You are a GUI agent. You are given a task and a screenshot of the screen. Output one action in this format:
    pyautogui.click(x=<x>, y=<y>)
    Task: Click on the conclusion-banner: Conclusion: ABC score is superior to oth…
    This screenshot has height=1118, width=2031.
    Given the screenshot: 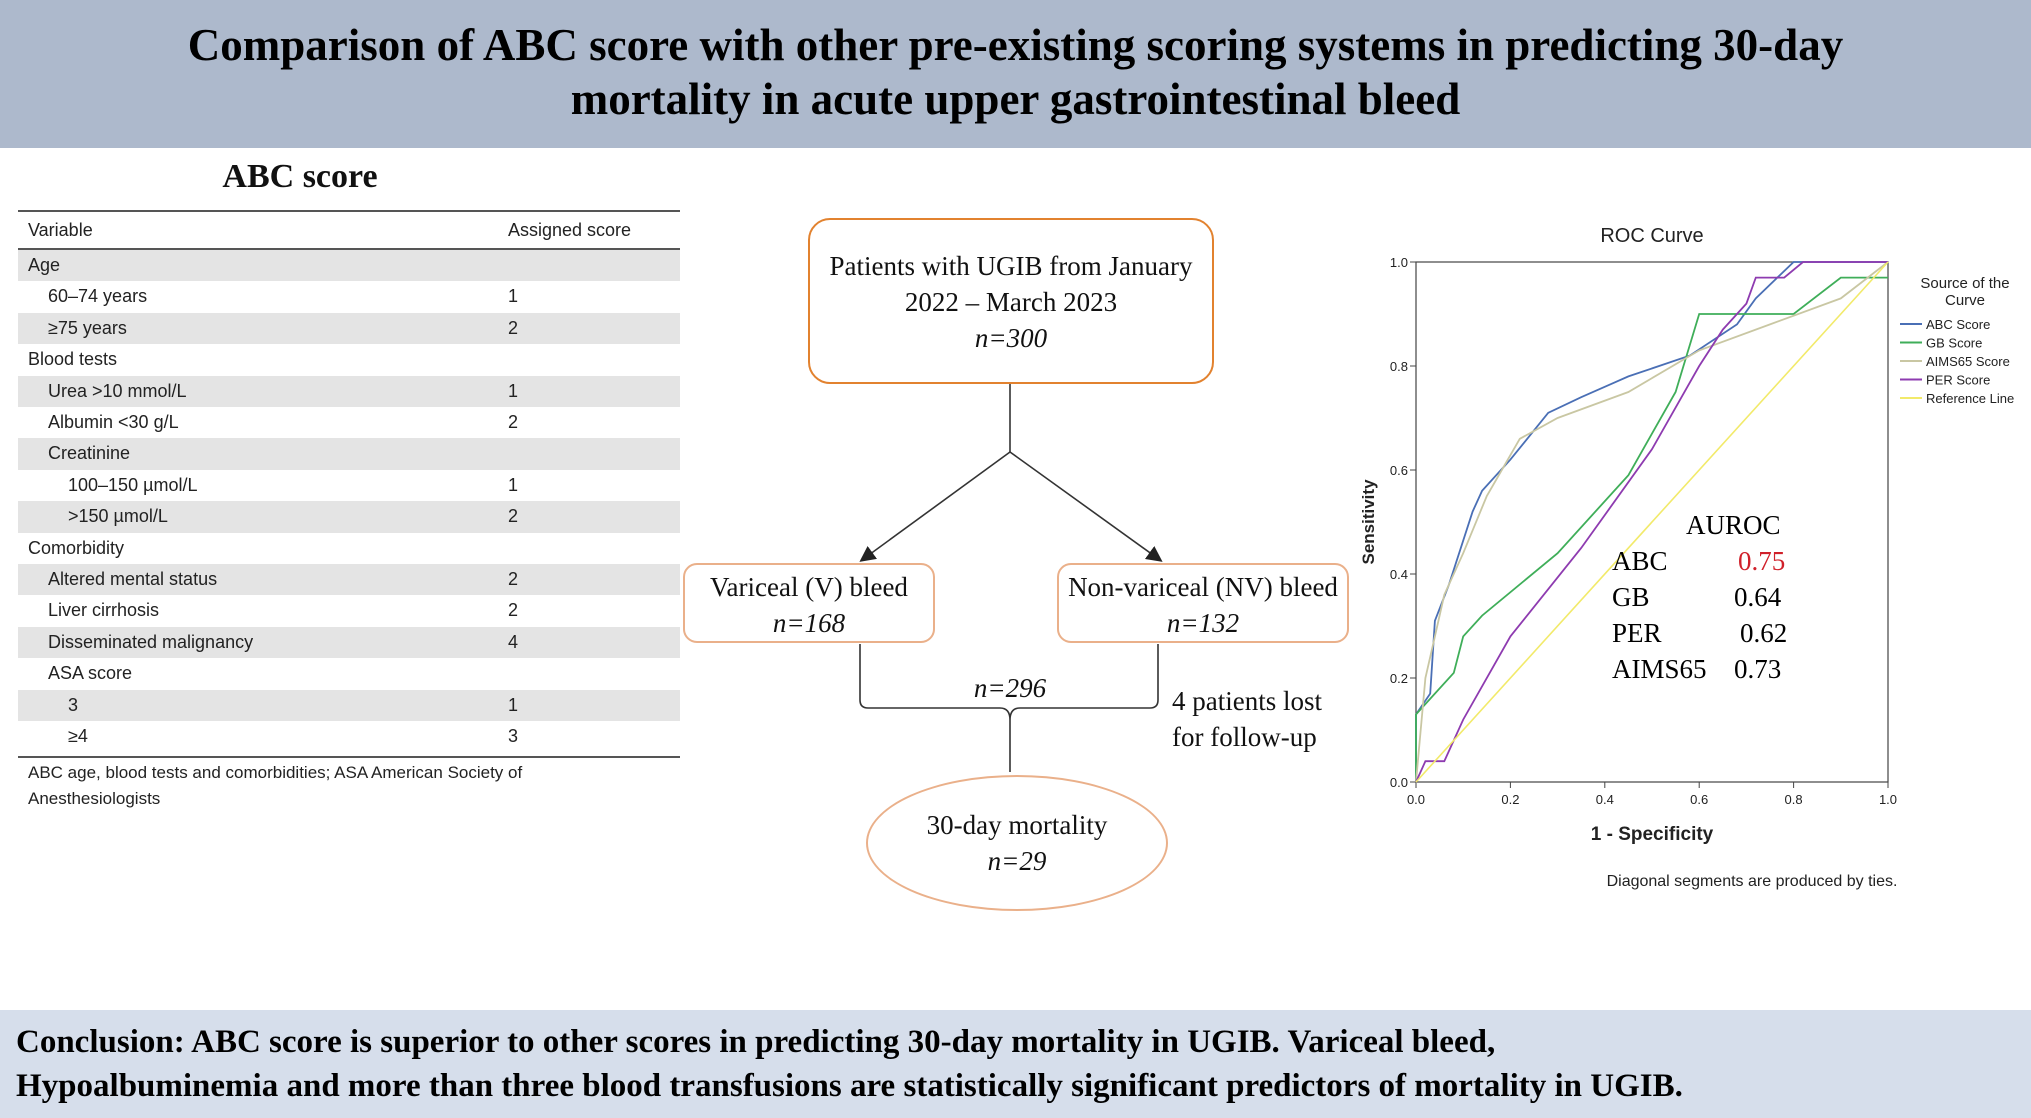 What is the action you would take?
    pyautogui.click(x=1015, y=1064)
    